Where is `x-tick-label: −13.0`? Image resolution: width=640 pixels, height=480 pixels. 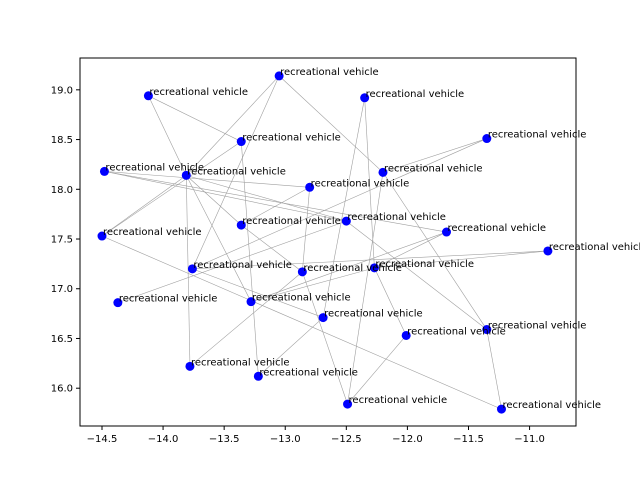
x-tick-label: −13.0 is located at coordinates (285, 439).